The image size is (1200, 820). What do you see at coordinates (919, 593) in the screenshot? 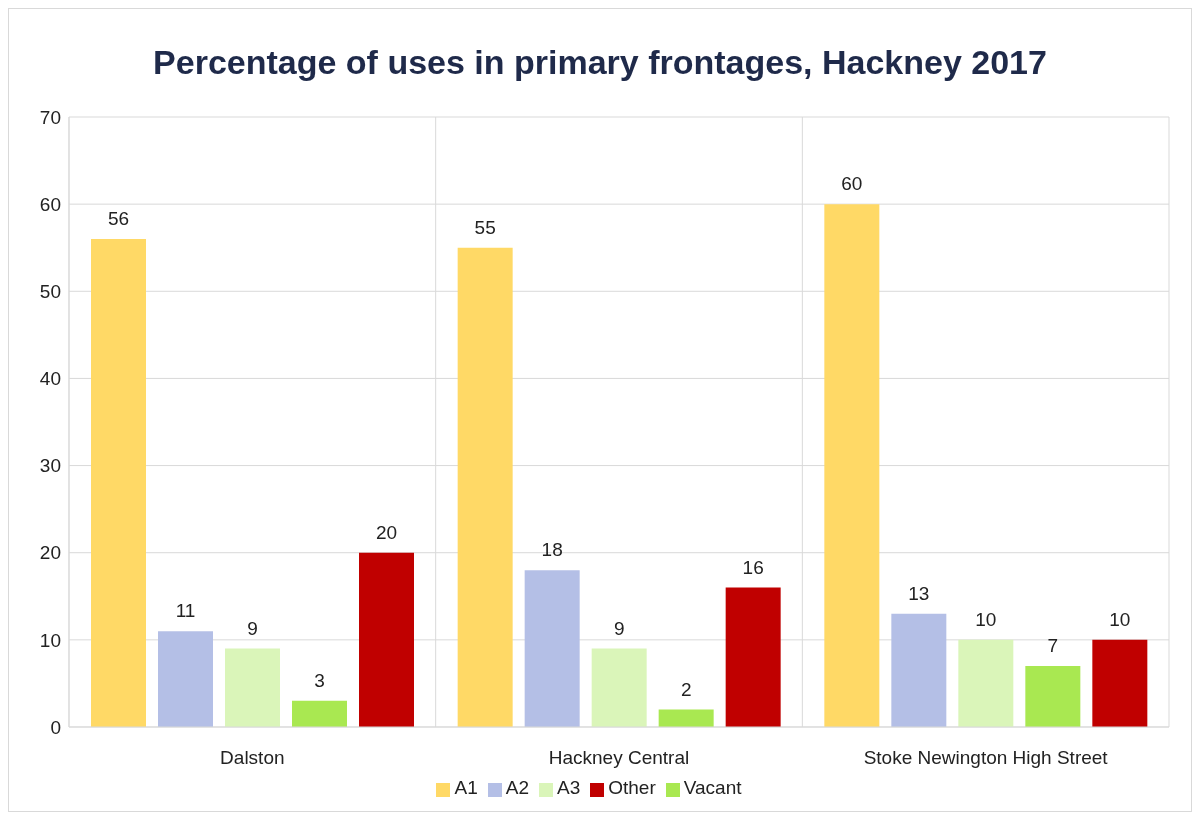
I see `data-label: 13` at bounding box center [919, 593].